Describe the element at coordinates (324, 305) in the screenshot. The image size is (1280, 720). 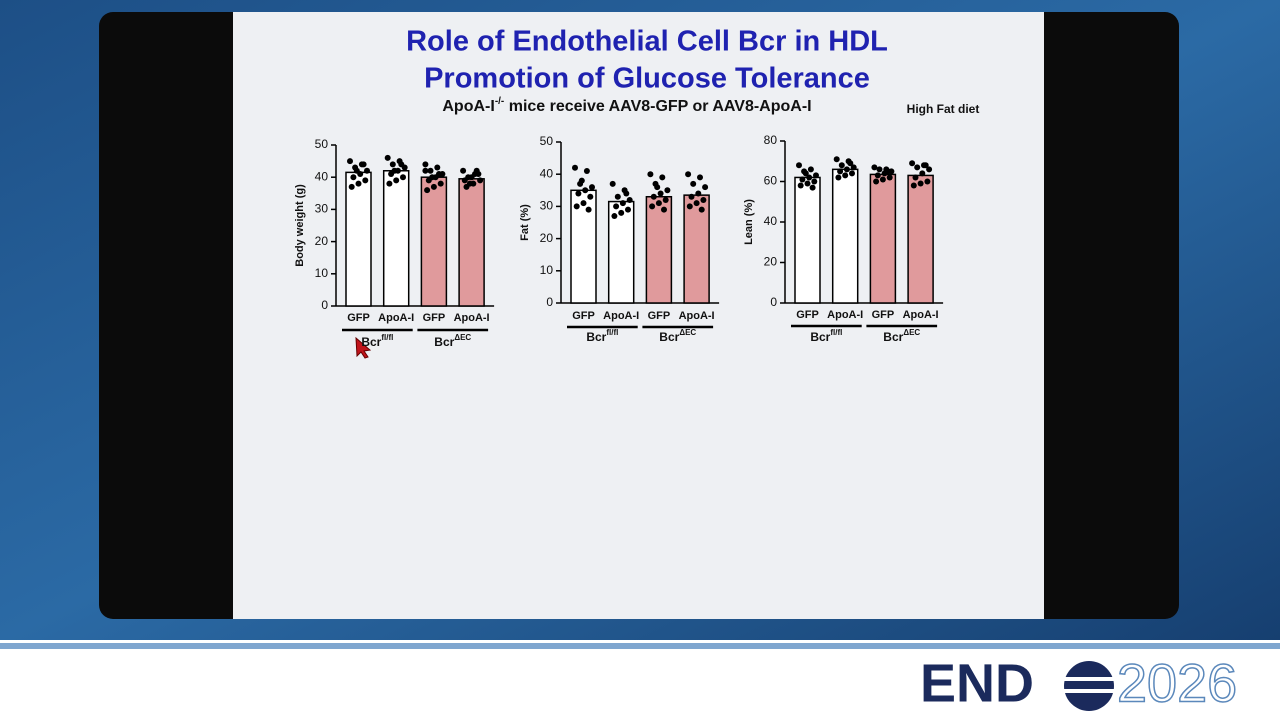
I see `y-tick-label: 0` at that location.